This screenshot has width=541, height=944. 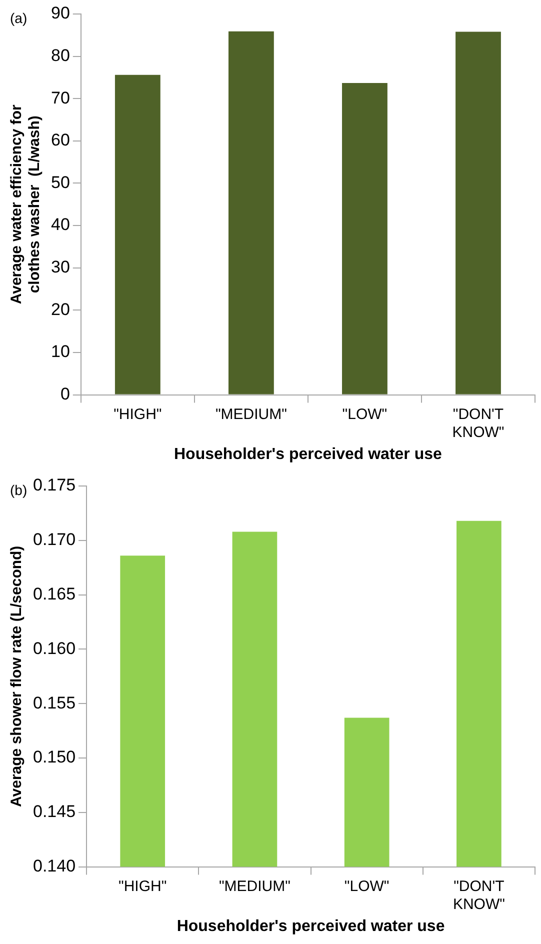 What do you see at coordinates (54, 594) in the screenshot?
I see `y-tick-label: 0.165` at bounding box center [54, 594].